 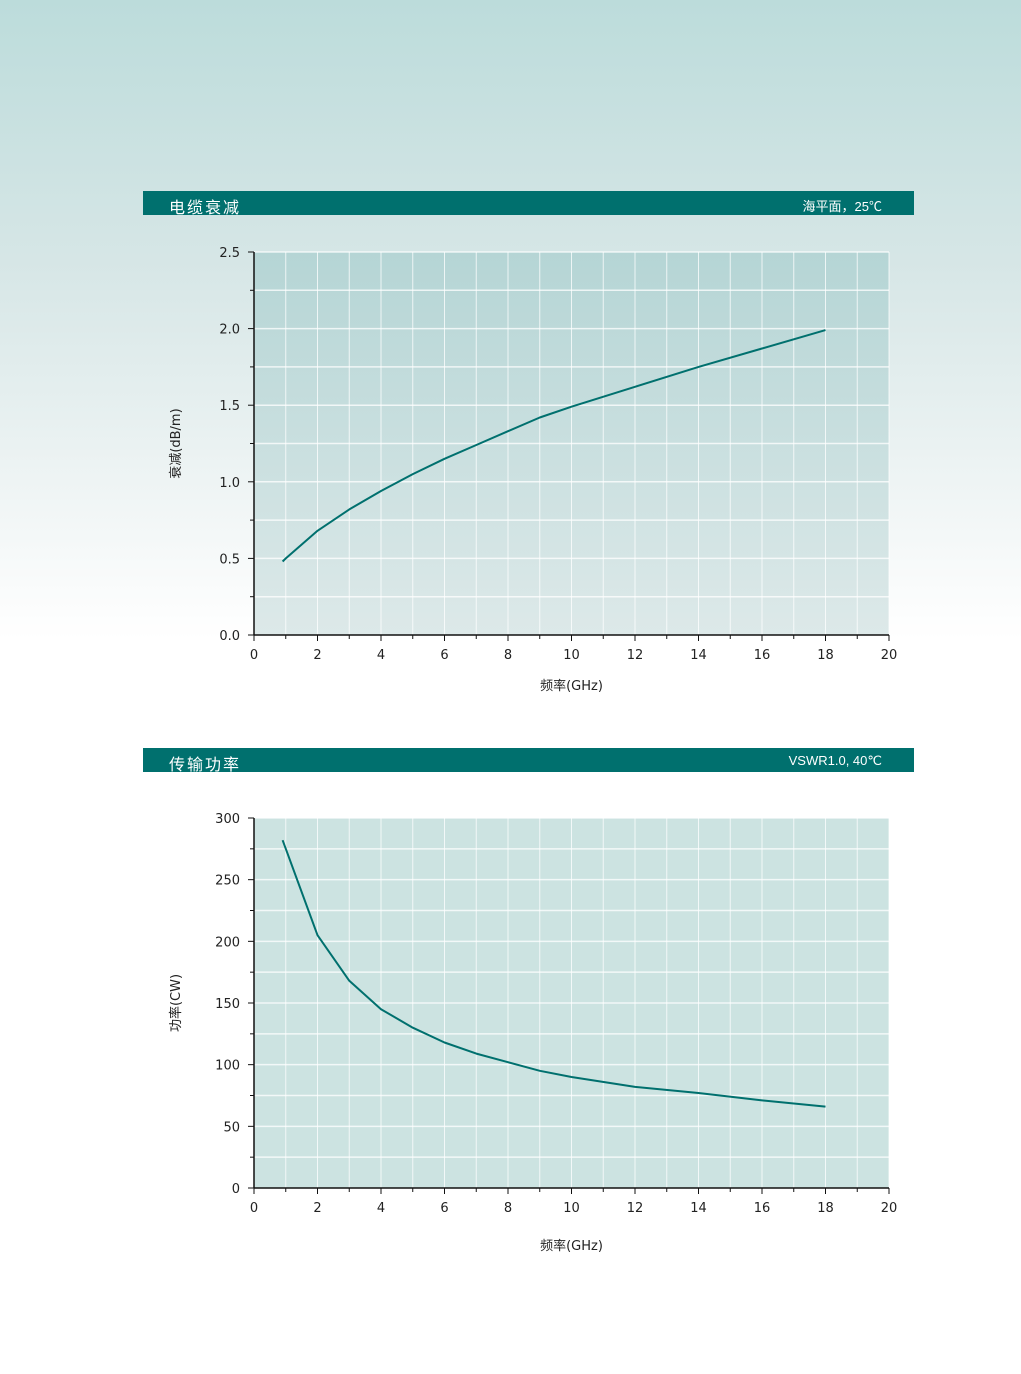 What do you see at coordinates (317, 655) in the screenshot?
I see `attenuation-x-tick-label: 2` at bounding box center [317, 655].